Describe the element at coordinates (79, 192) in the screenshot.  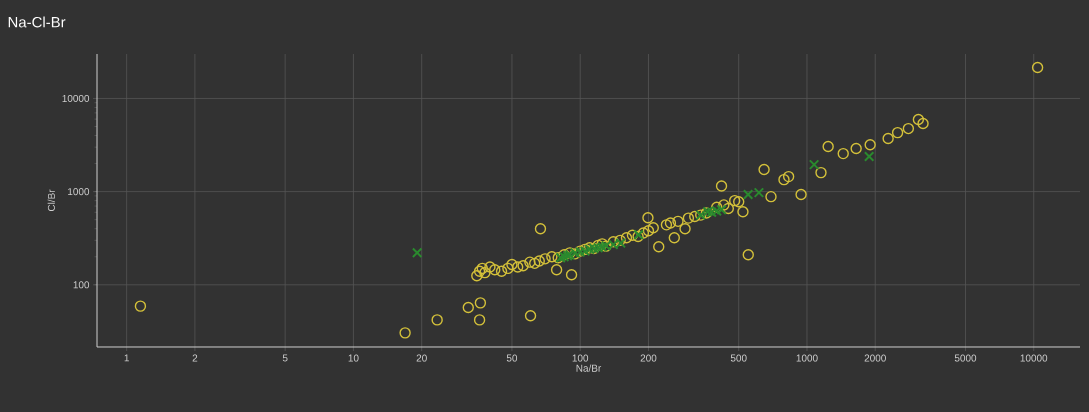
I see `y-tick-label: 1000` at that location.